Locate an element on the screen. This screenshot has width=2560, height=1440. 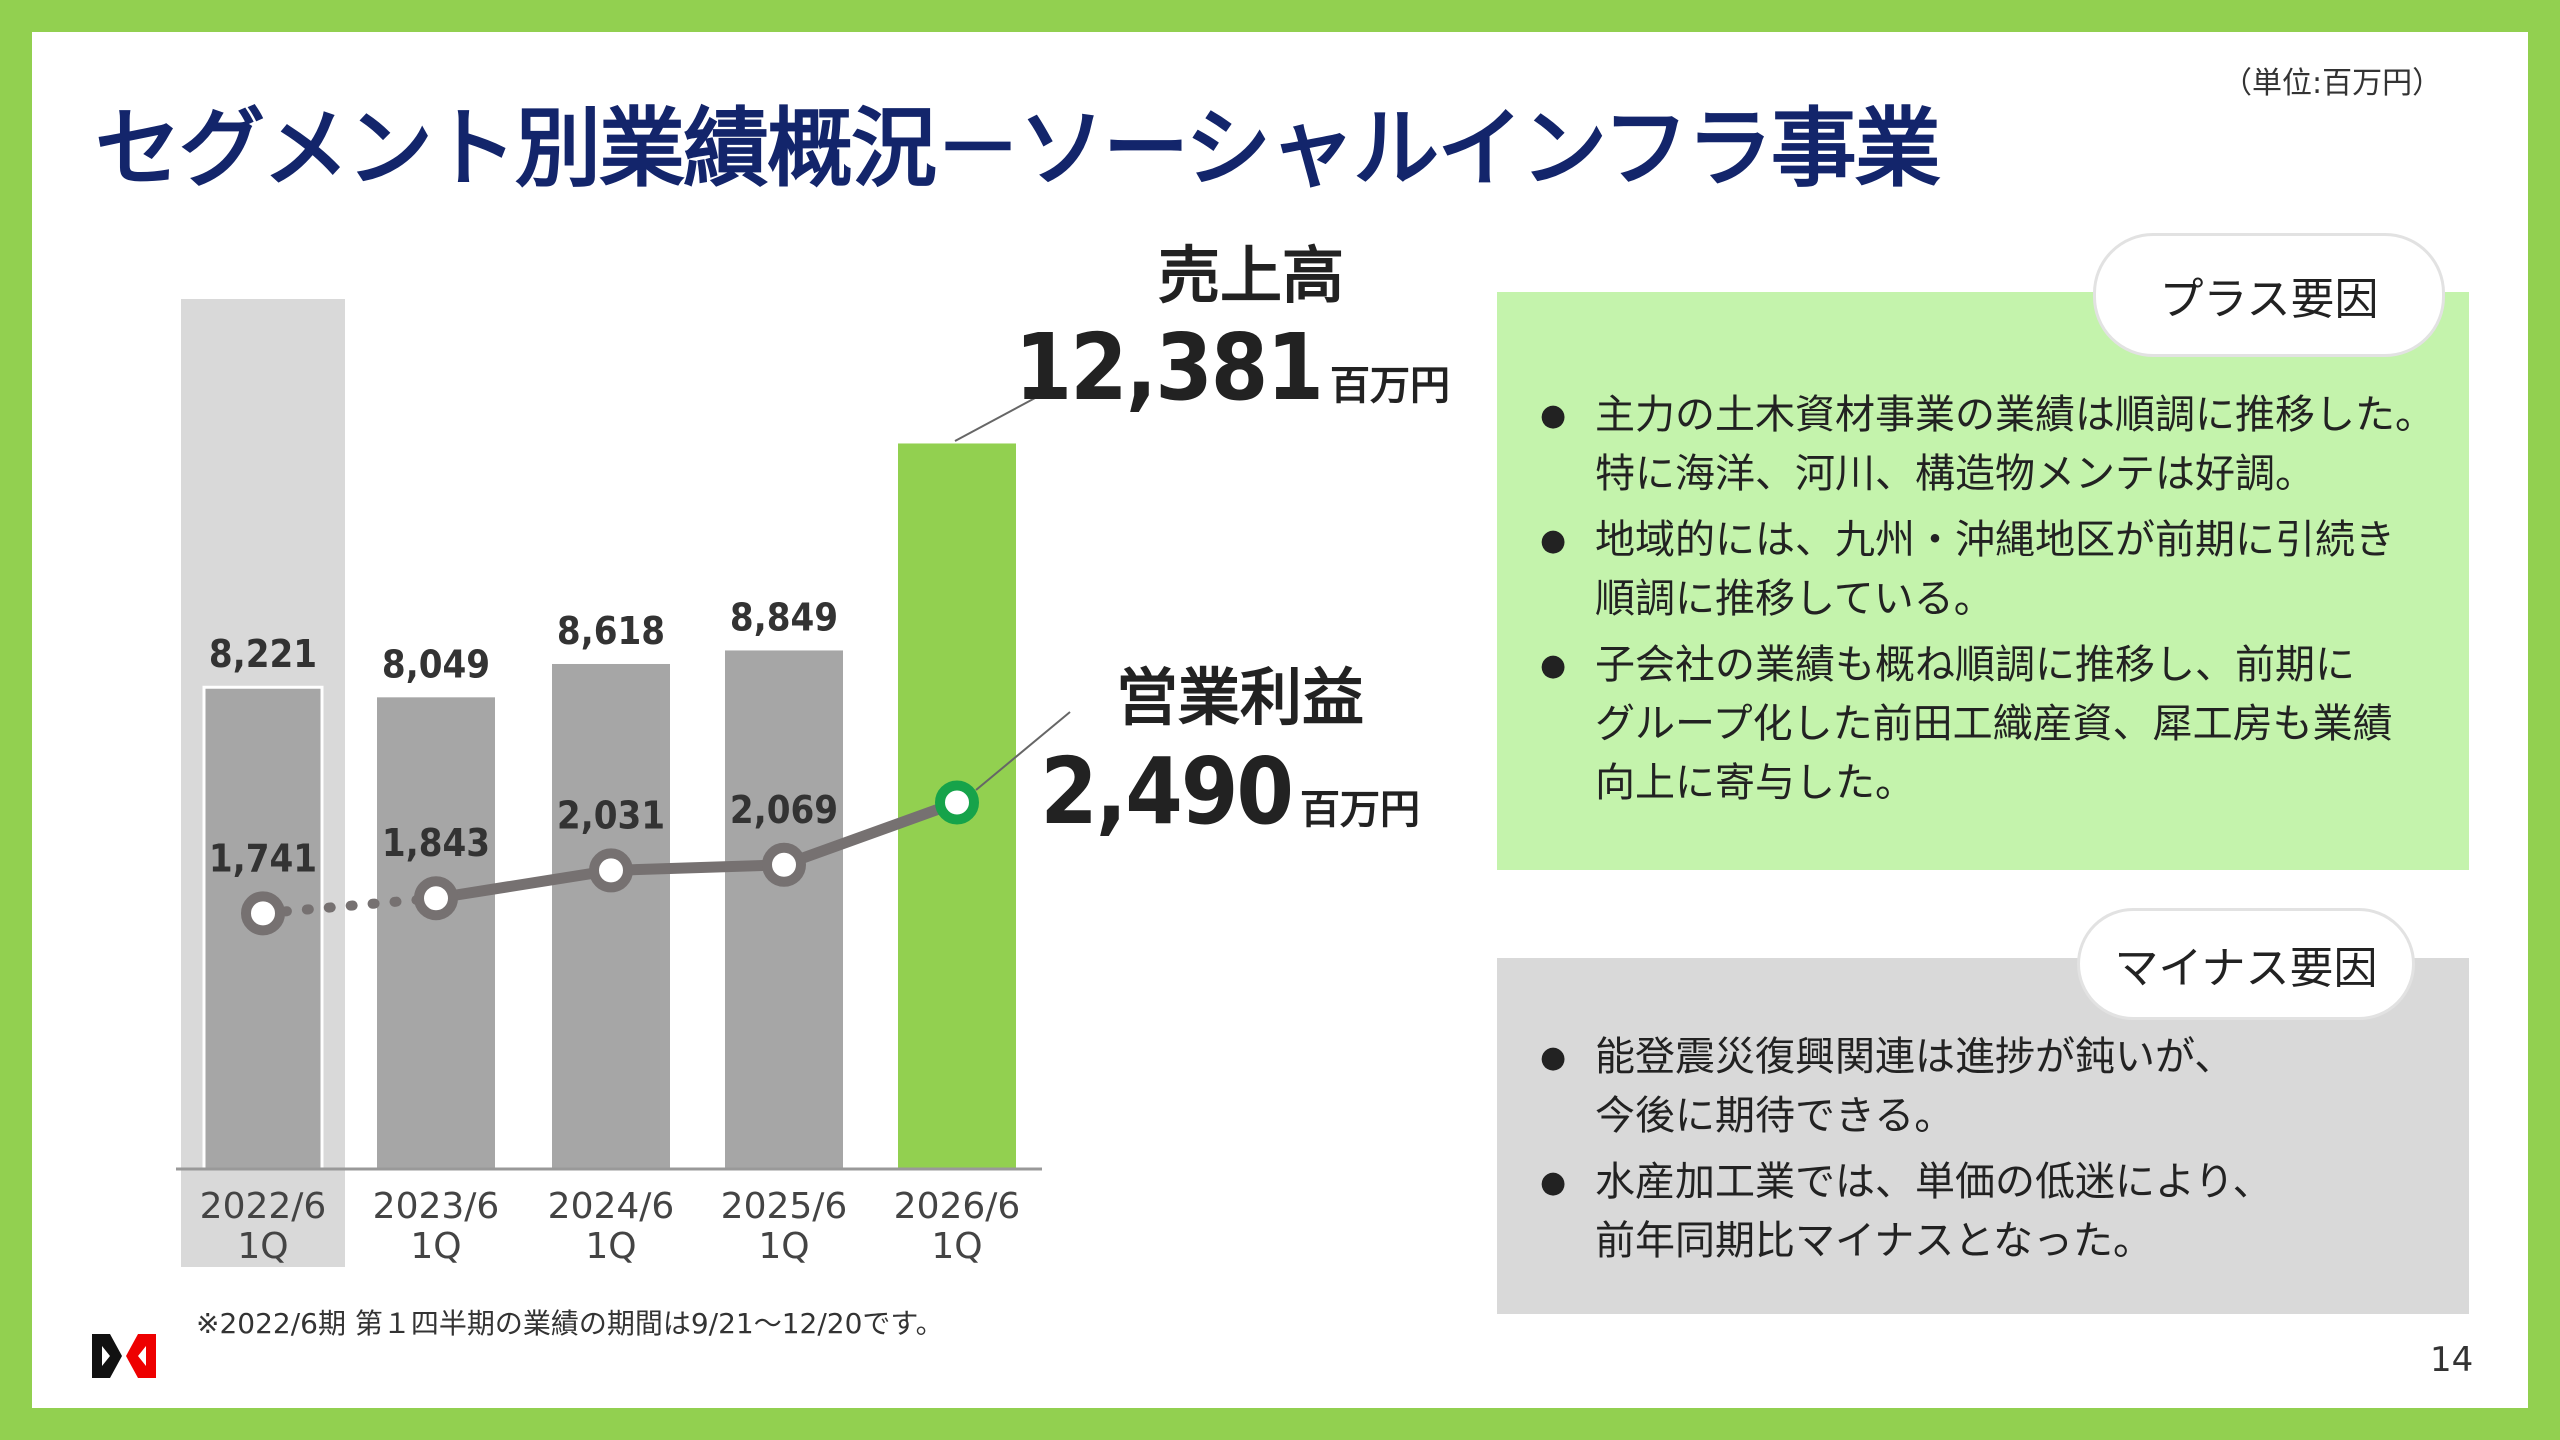
footnote: ※2022/6期 第１四半期の業績の期間は9/21～12/20です。 is located at coordinates (570, 1323).